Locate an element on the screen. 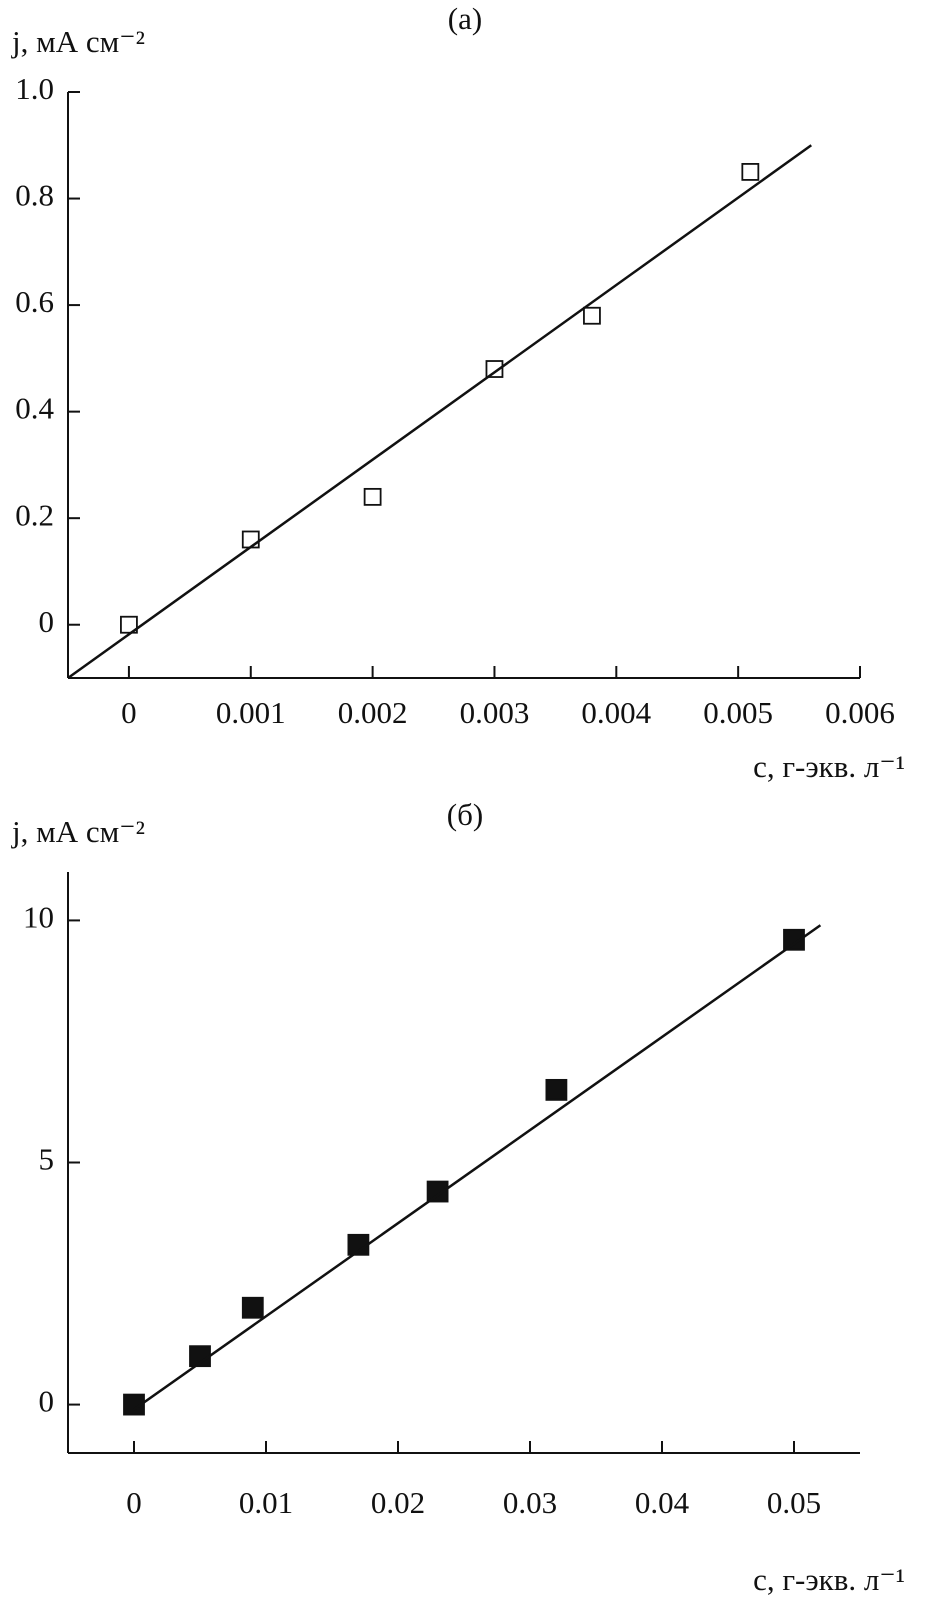  y-tick-label: 10 is located at coordinates (38, 917).